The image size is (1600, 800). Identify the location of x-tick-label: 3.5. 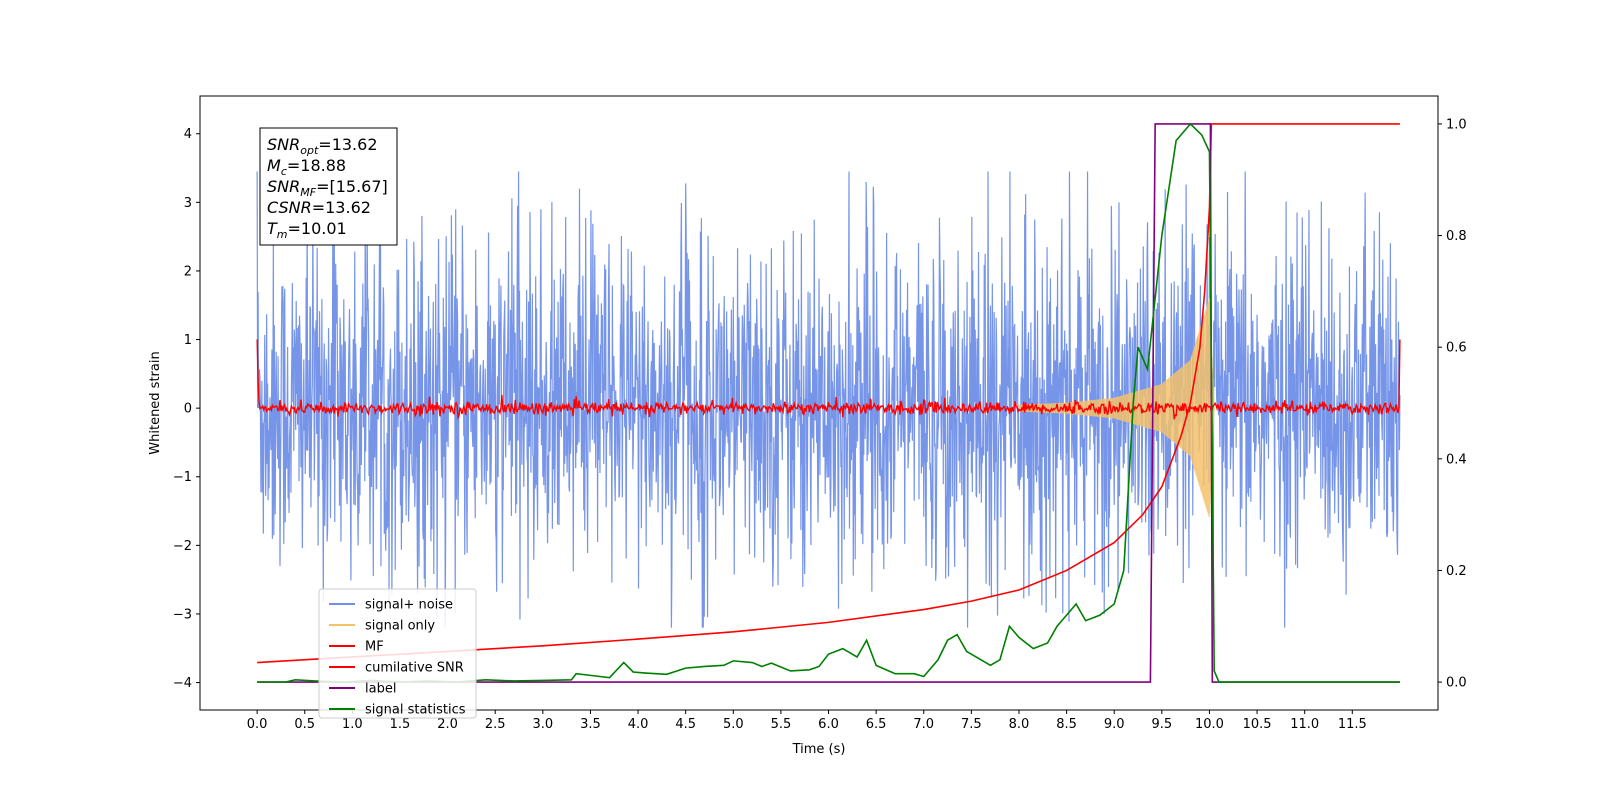
(590, 724).